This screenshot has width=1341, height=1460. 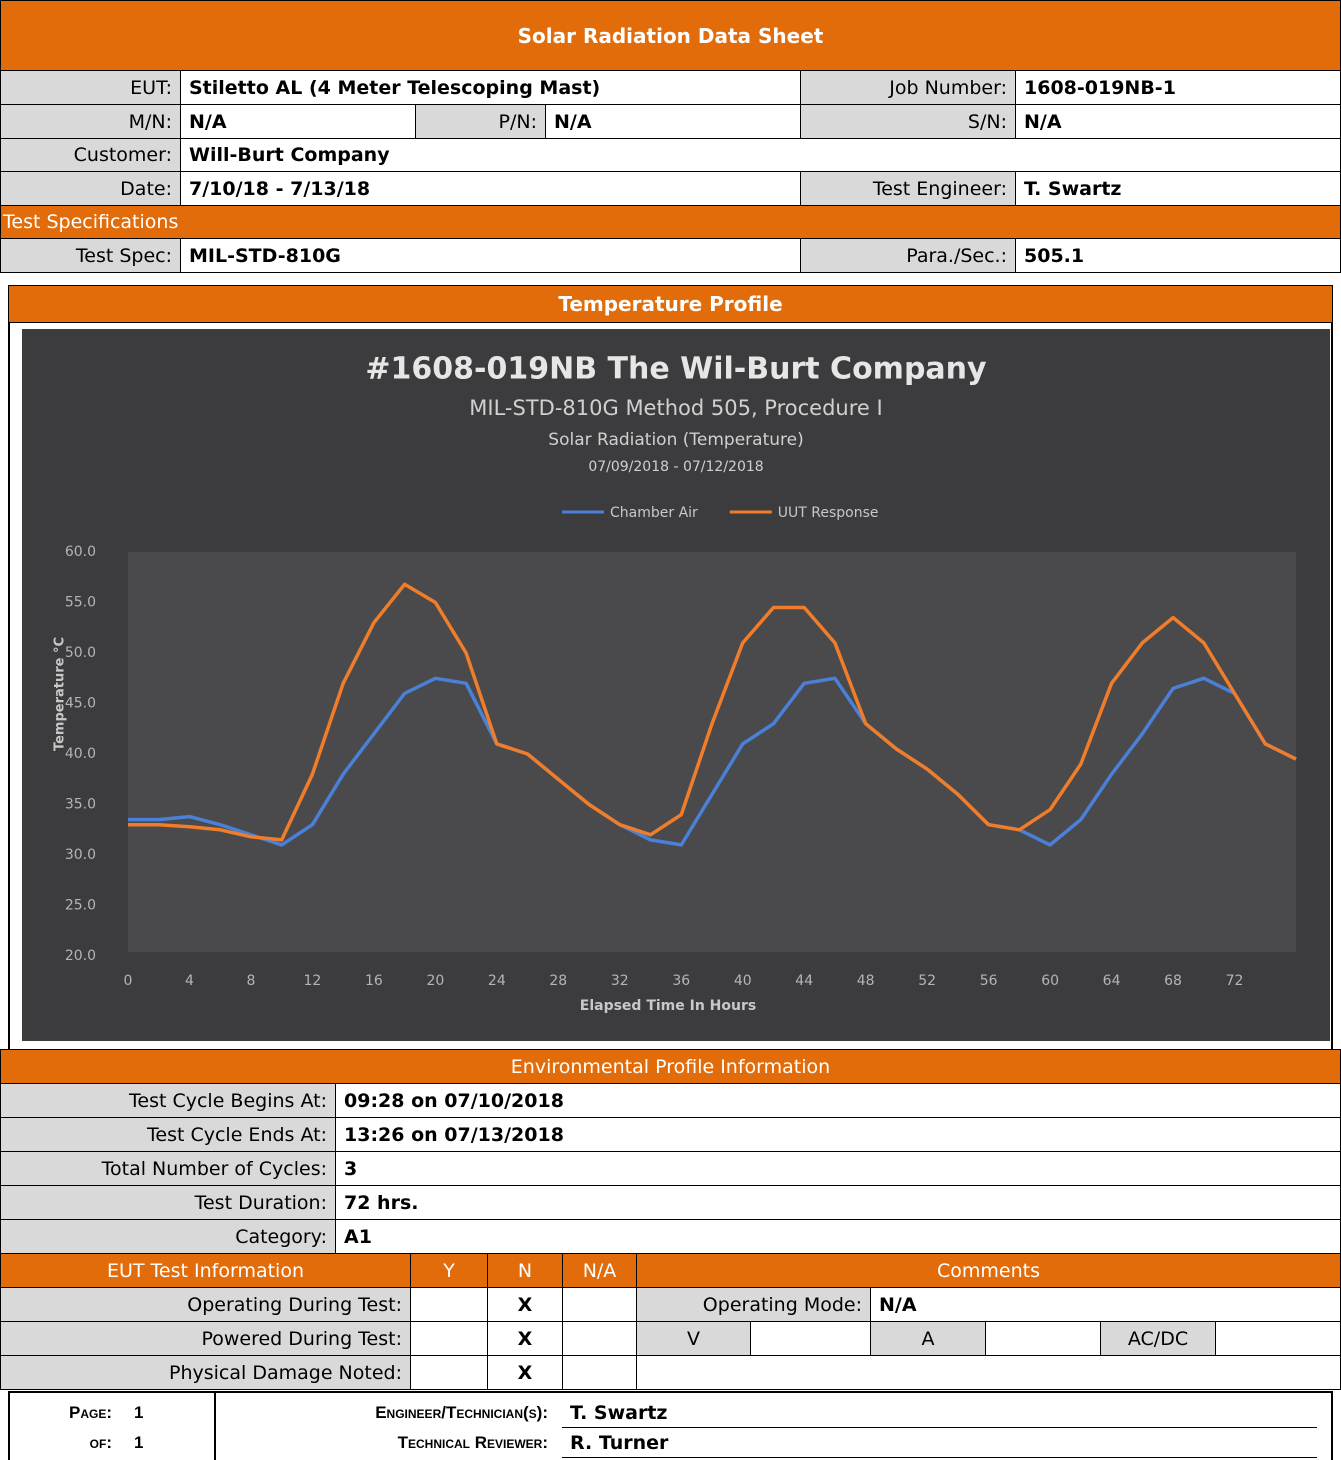 I want to click on section-title: Environmental Profile Information, so click(x=670, y=1066).